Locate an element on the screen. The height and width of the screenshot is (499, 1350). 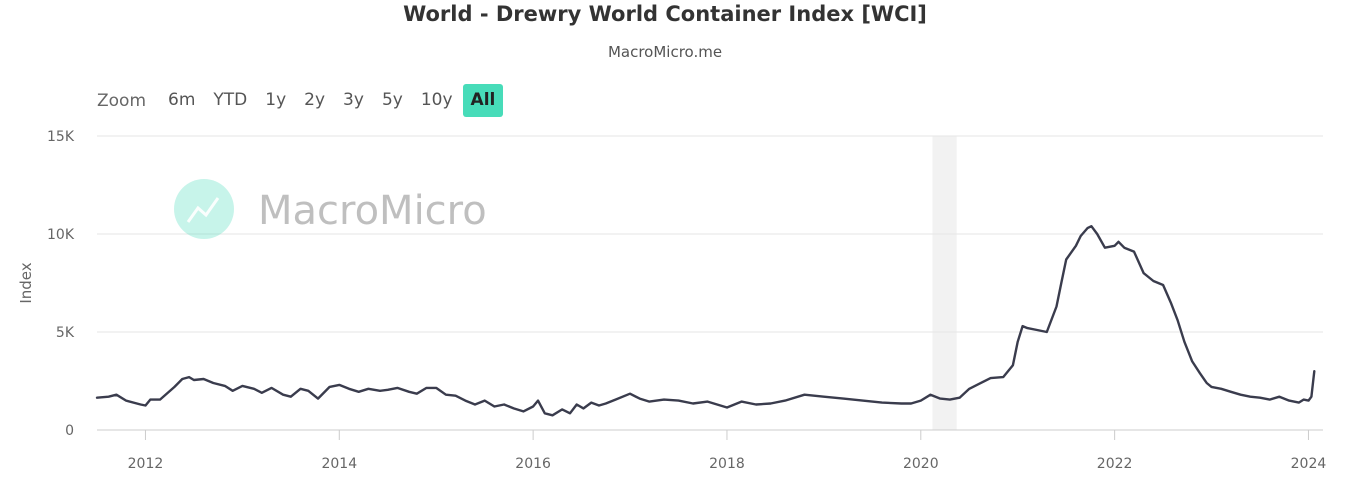
zoom-2y-button: 2y is located at coordinates (315, 100).